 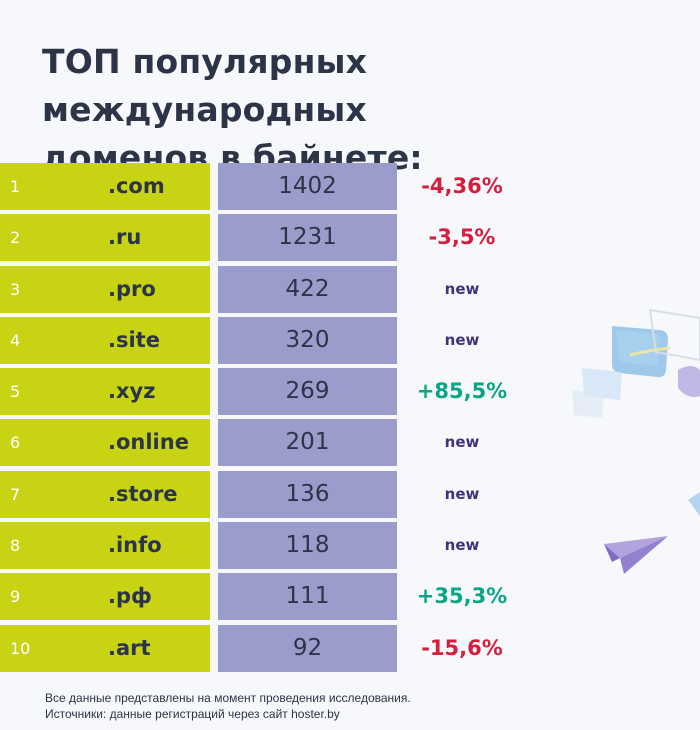 I want to click on change-value: -15,6%, so click(x=462, y=647).